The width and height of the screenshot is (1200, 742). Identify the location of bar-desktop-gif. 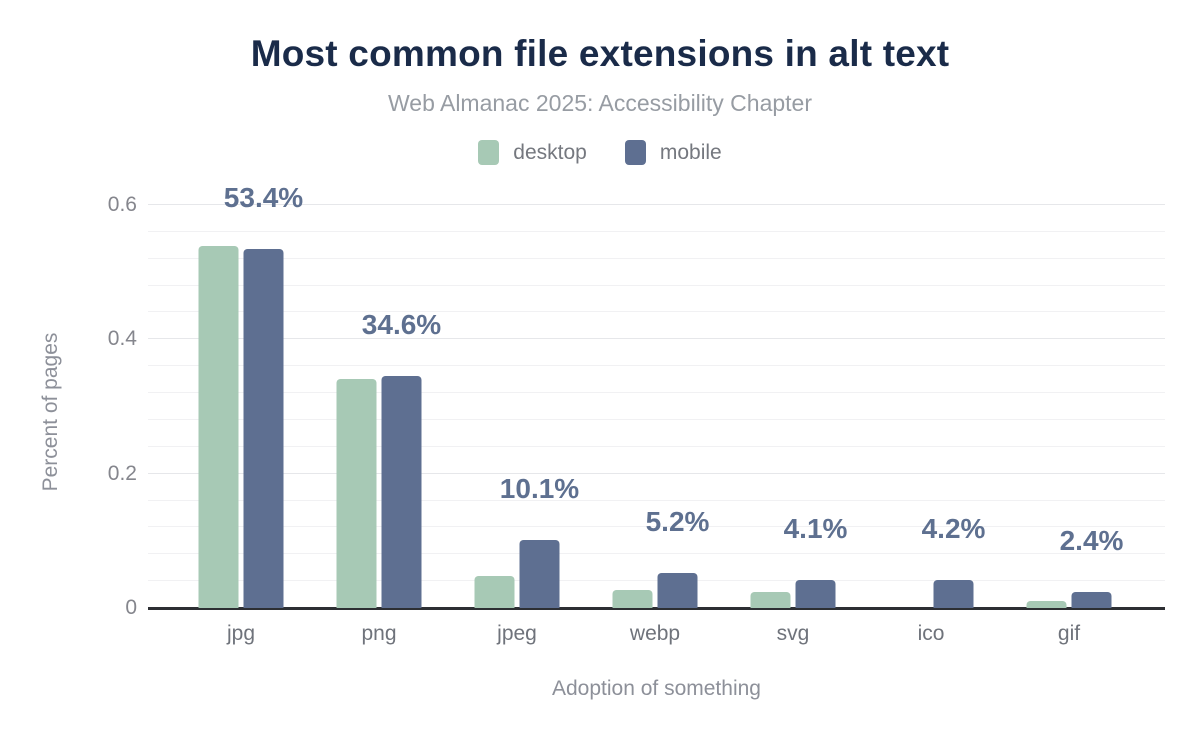
(1046, 604).